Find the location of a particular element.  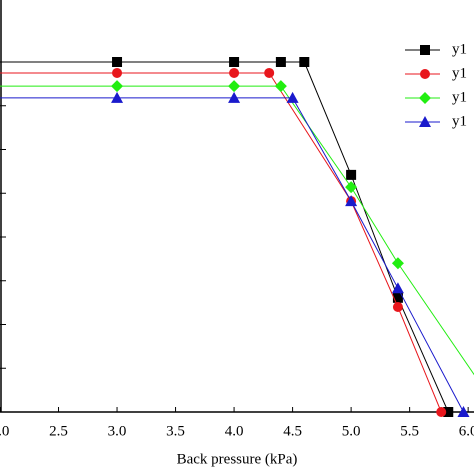

x-tick-label: 2.0 is located at coordinates (4, 431).